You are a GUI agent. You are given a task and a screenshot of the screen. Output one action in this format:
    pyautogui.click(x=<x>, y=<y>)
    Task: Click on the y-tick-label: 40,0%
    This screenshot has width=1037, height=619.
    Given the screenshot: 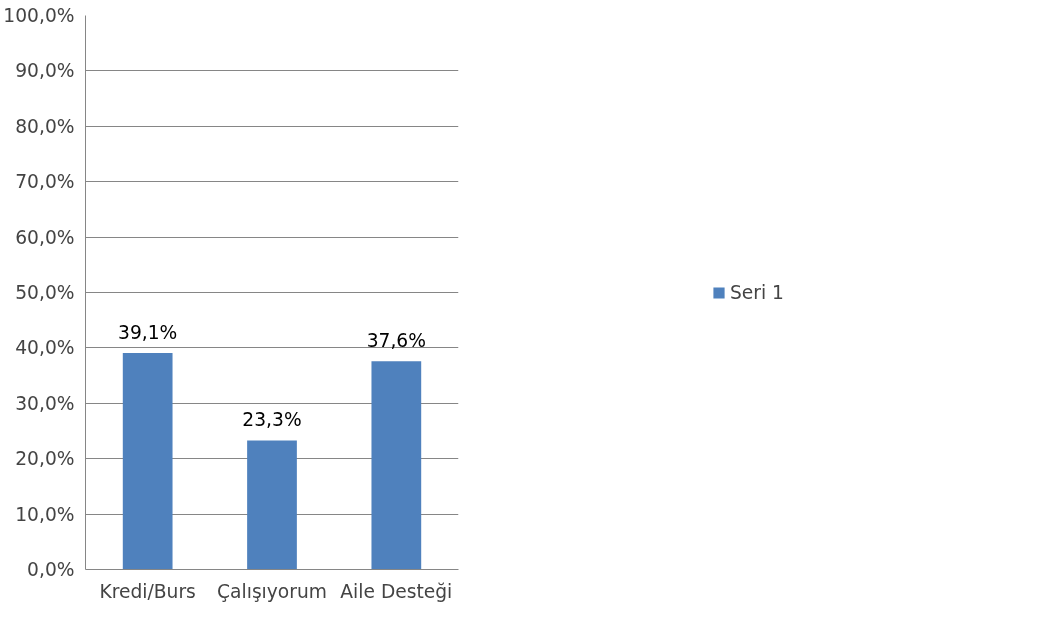 What is the action you would take?
    pyautogui.click(x=45, y=348)
    